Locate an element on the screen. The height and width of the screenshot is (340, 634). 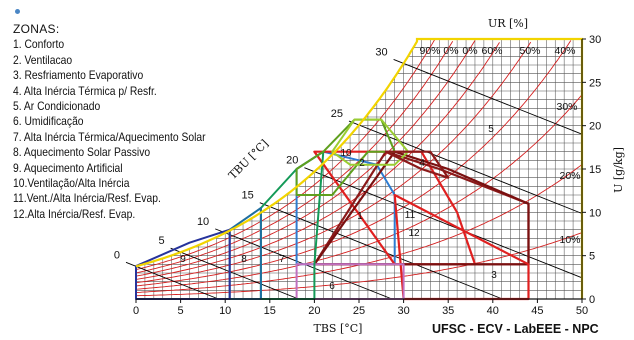
rh-label: 10% is located at coordinates (569, 240).